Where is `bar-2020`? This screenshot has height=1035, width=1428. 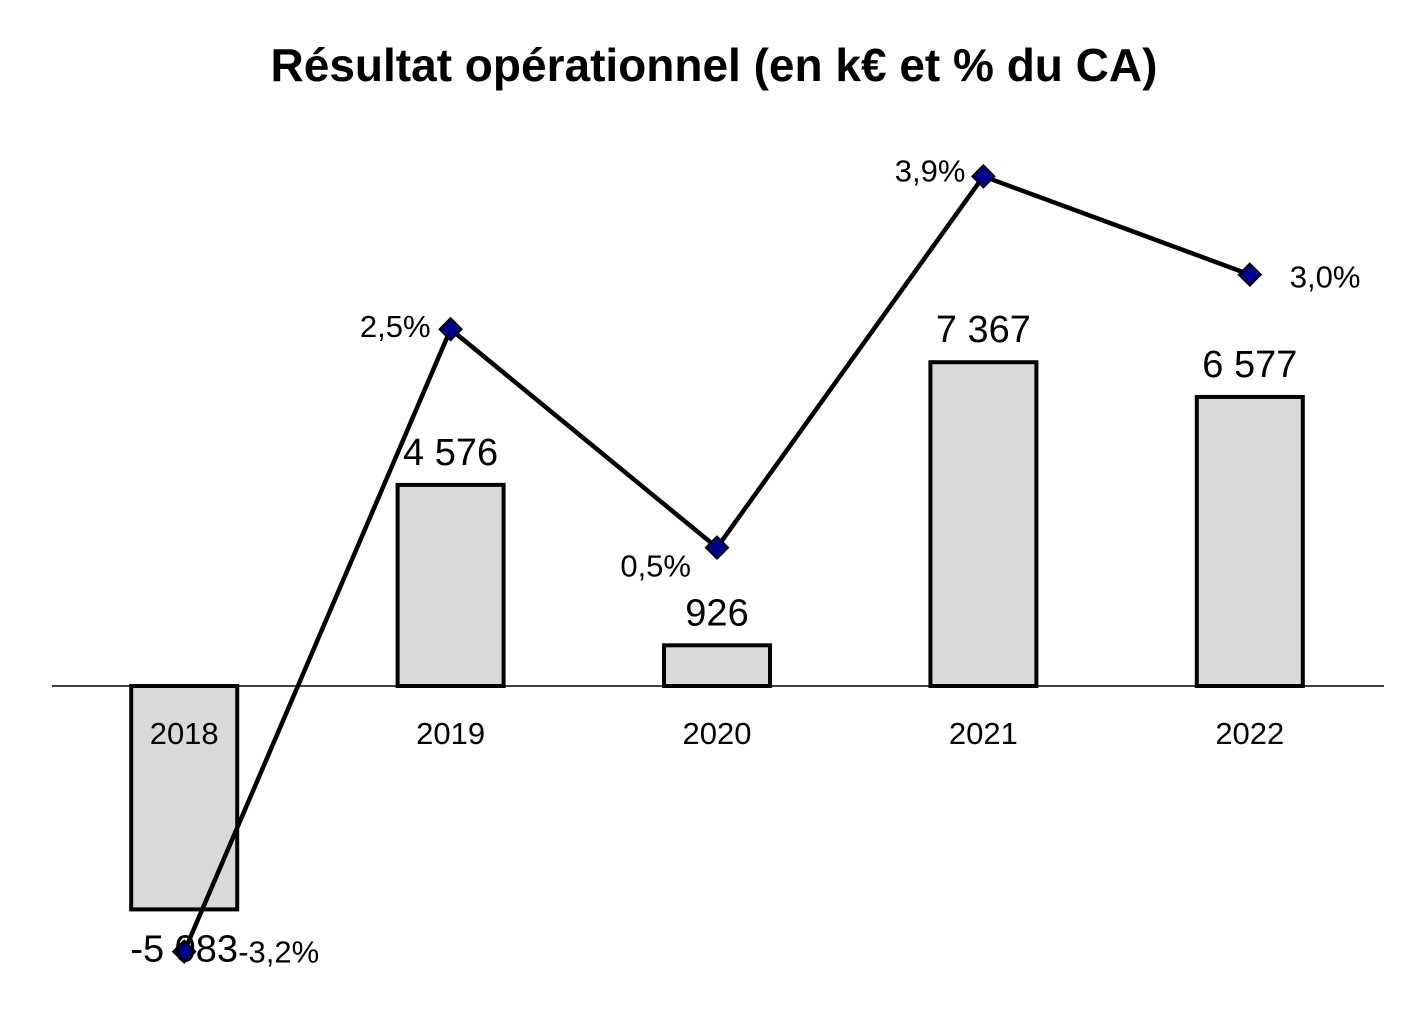
bar-2020 is located at coordinates (717, 666).